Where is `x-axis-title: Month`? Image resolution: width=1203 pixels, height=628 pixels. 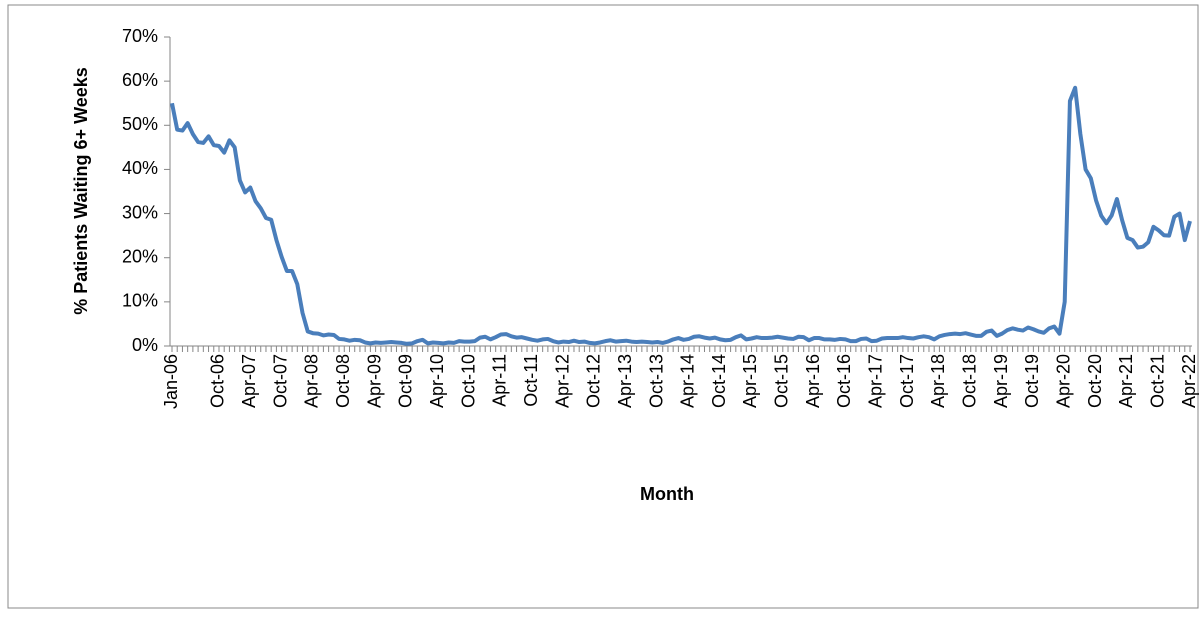
x-axis-title: Month is located at coordinates (667, 494).